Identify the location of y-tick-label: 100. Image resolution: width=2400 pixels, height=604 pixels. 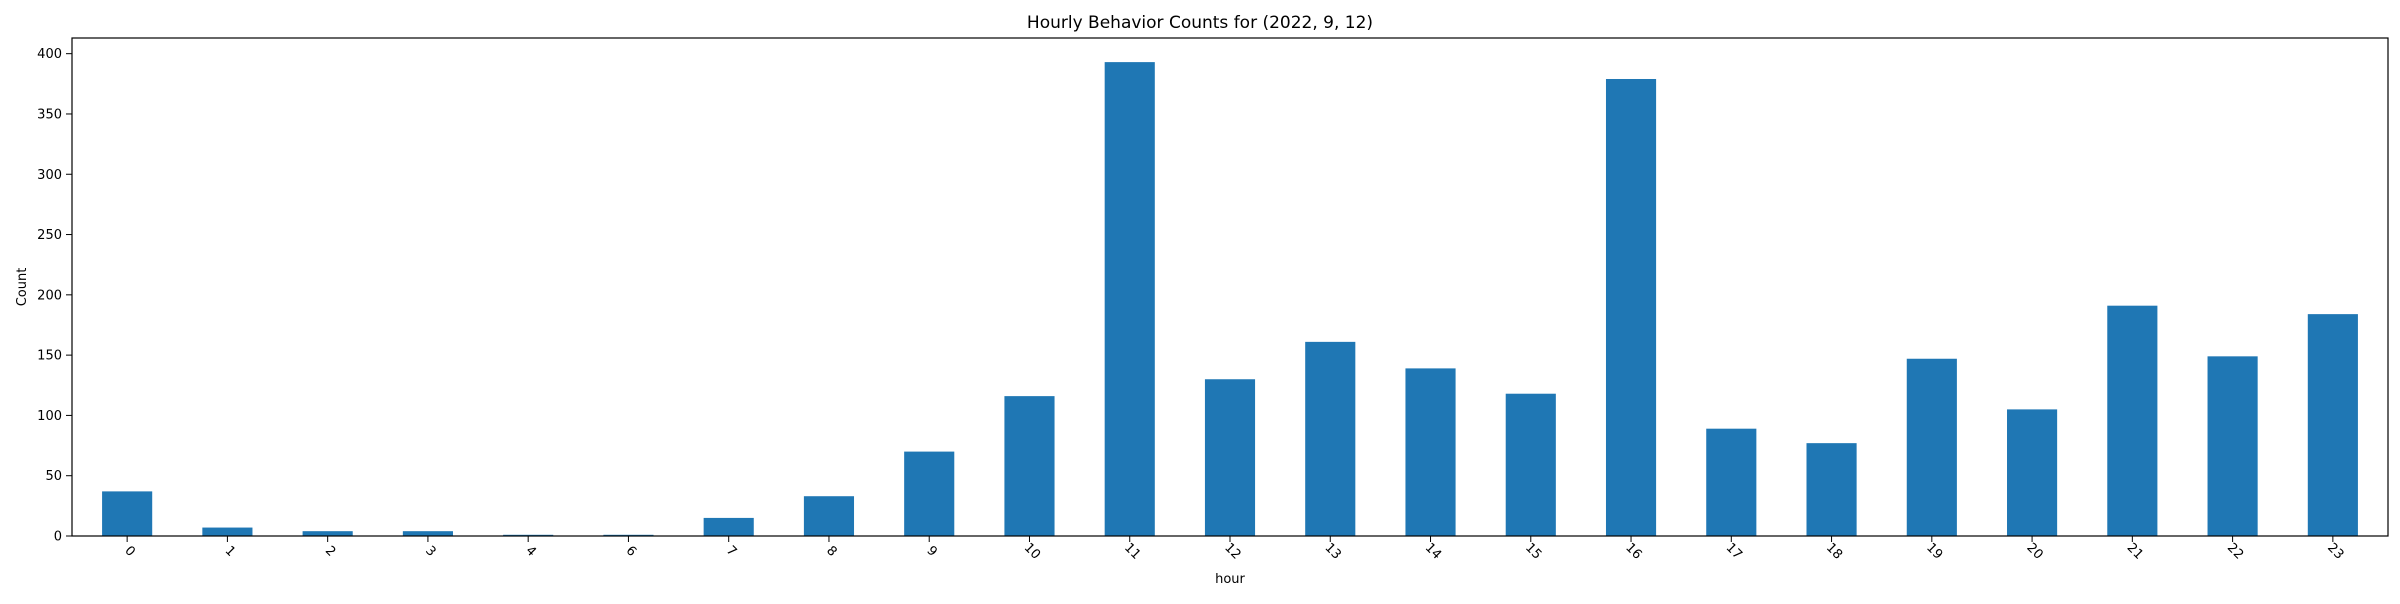
(49, 416).